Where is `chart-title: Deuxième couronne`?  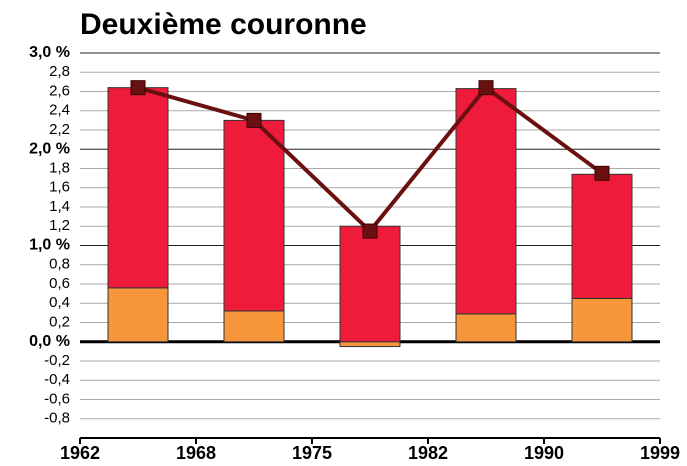 chart-title: Deuxième couronne is located at coordinates (223, 24).